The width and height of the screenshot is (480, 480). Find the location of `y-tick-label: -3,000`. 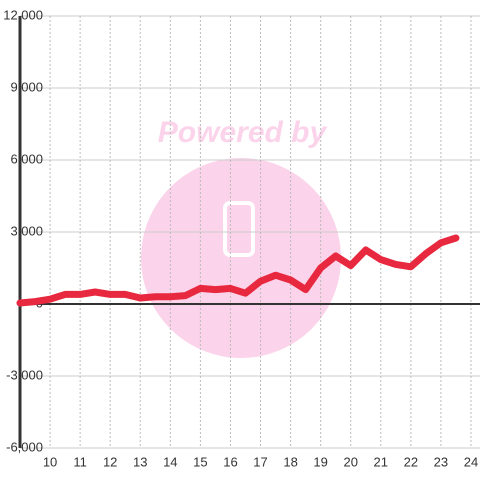

y-tick-label: -3,000 is located at coordinates (24, 374).